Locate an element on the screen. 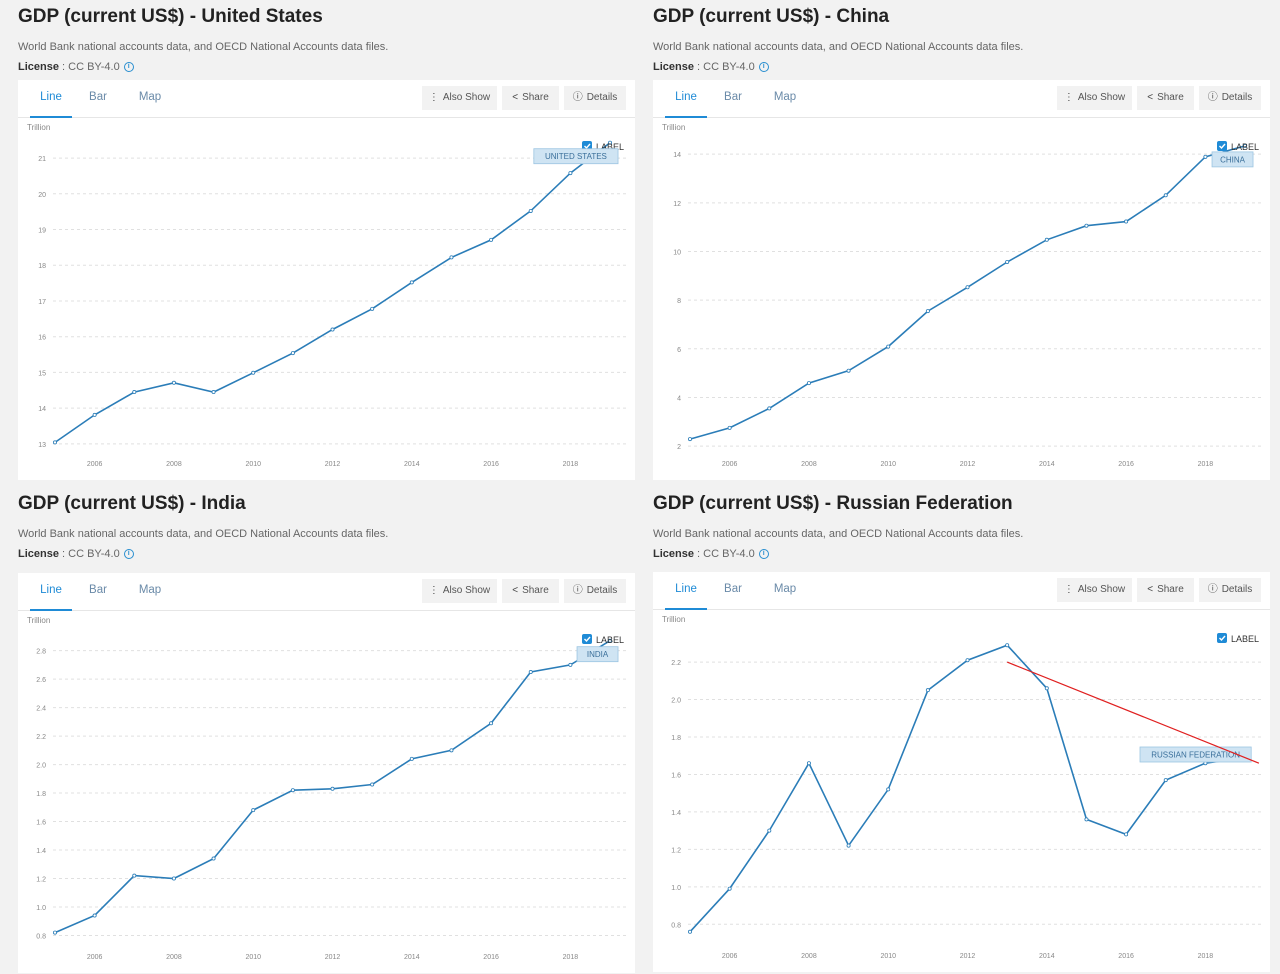 The width and height of the screenshot is (1280, 974). y-tick-label: 10 is located at coordinates (677, 252).